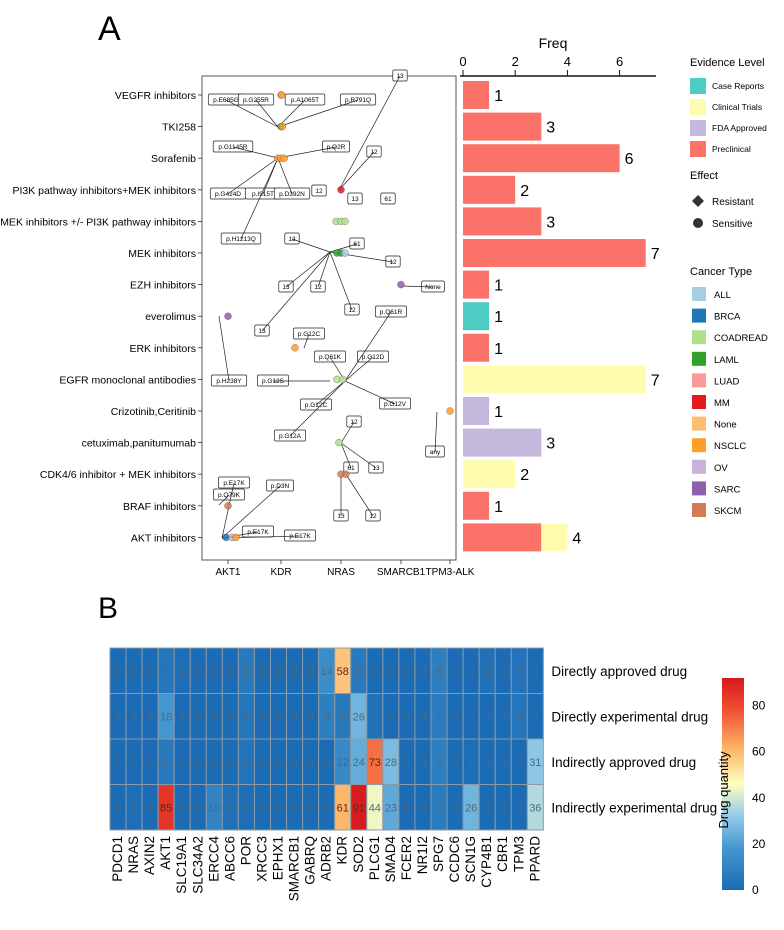  What do you see at coordinates (197, 865) in the screenshot?
I see `heatmap-column-label: SLC34A2` at bounding box center [197, 865].